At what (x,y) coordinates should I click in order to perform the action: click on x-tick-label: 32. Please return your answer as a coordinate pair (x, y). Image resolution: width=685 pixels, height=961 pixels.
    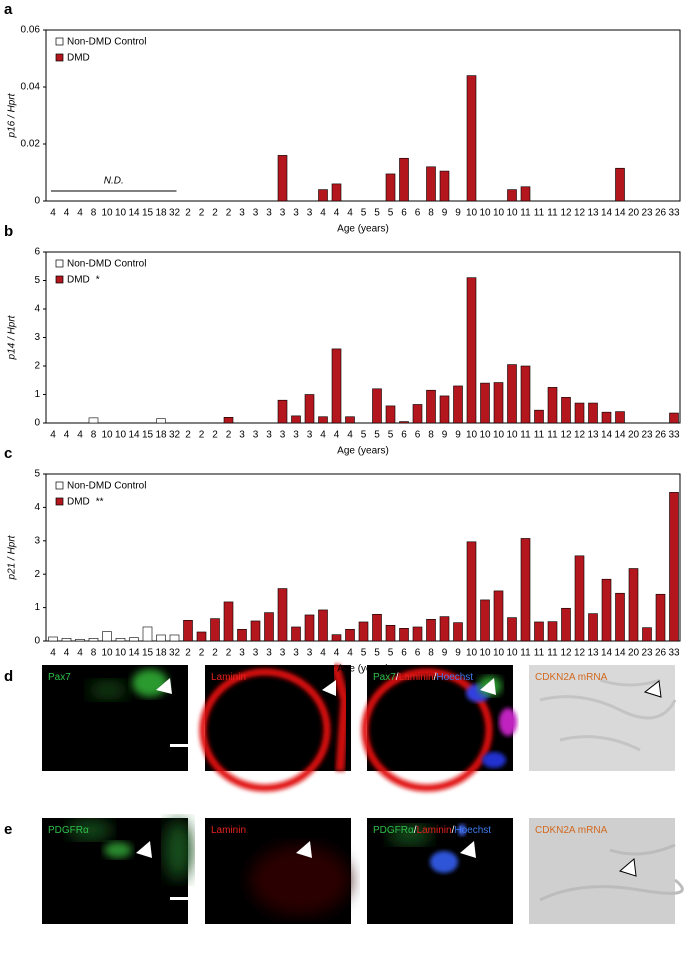
    Looking at the image, I should click on (175, 435).